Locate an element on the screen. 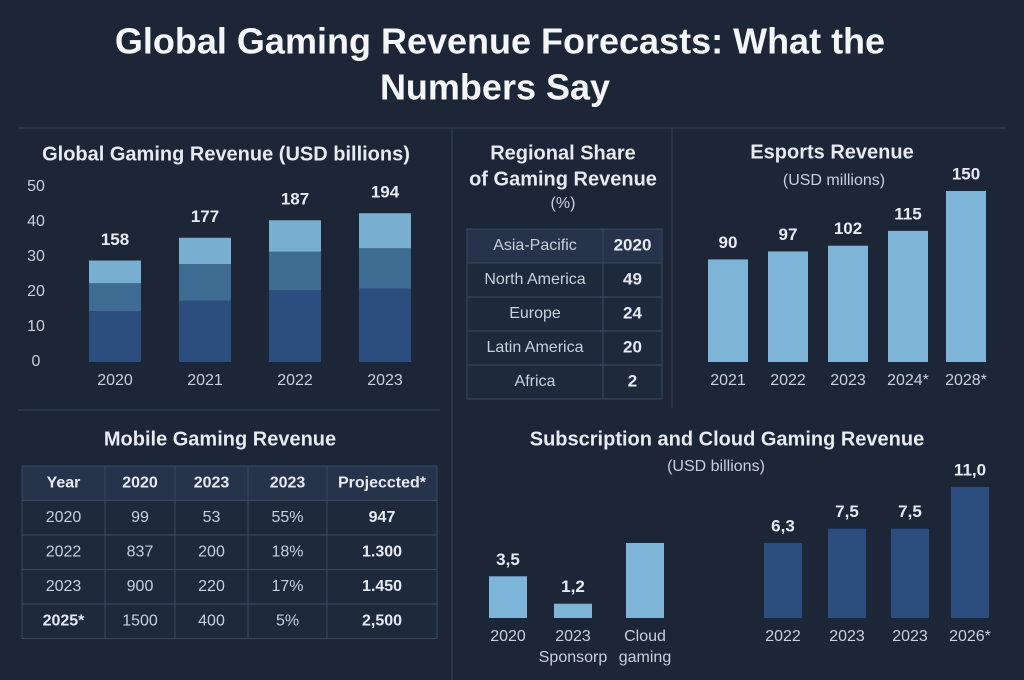 Image resolution: width=1024 pixels, height=680 pixels. y-tick-label: 10 is located at coordinates (36, 326).